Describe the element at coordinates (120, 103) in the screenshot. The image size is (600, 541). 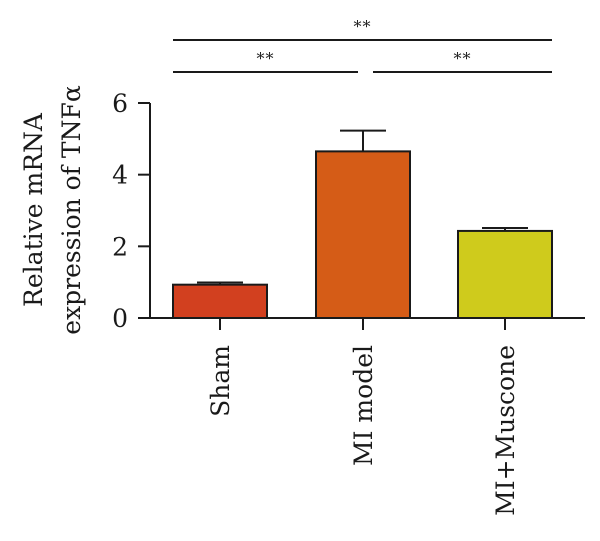
I see `y-tick-label: 6` at that location.